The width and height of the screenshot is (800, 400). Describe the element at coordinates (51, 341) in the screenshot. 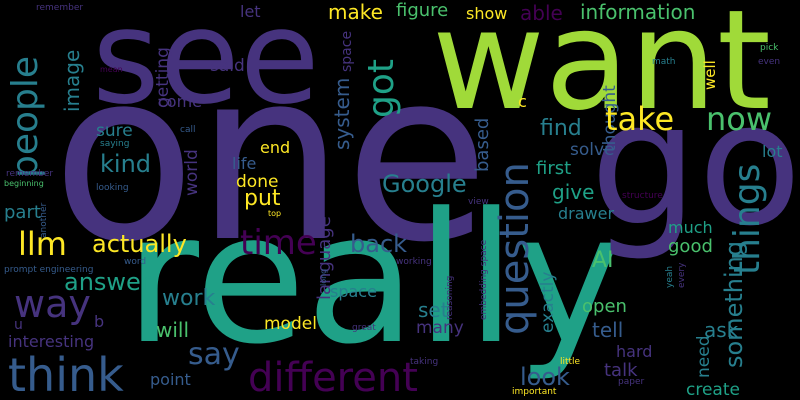

I see `word-interesting: interesting` at that location.